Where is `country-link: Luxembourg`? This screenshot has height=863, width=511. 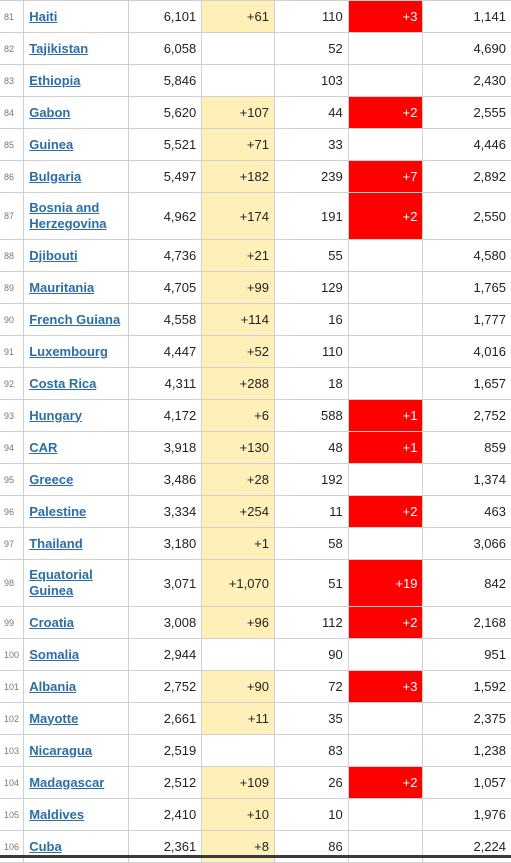
country-link: Luxembourg is located at coordinates (68, 351).